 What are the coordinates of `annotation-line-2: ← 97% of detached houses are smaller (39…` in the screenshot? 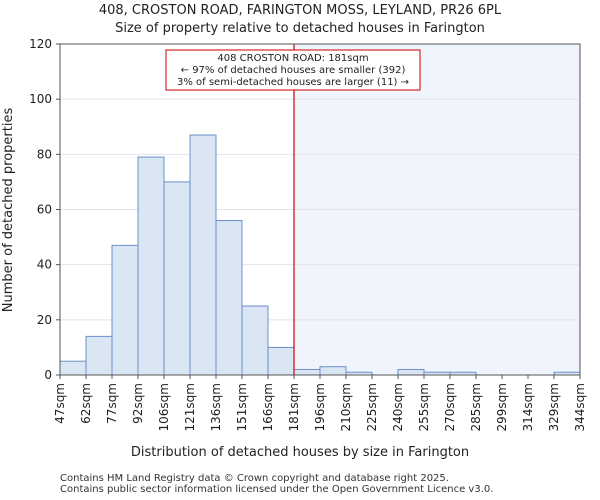 It's located at (293, 70).